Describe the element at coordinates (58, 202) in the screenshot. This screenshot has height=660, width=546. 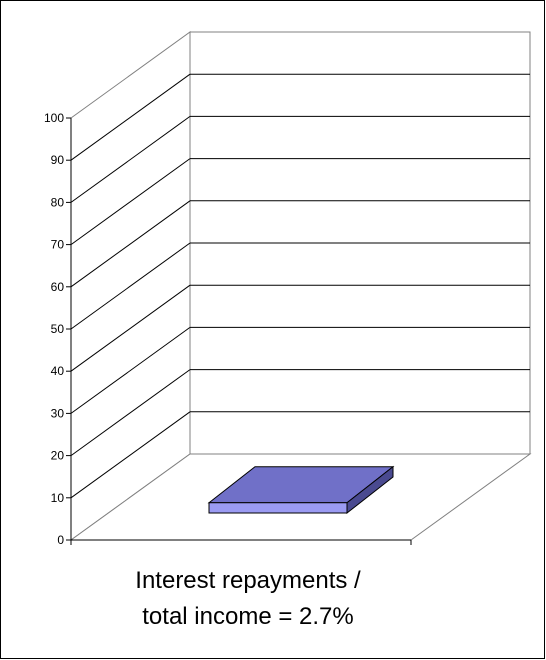
I see `y-tick-label: 80` at that location.